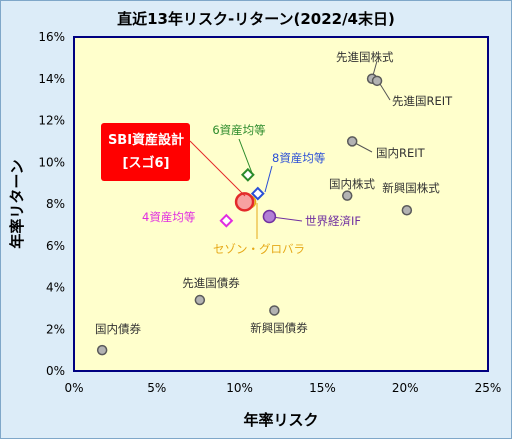 The width and height of the screenshot is (512, 439). Describe the element at coordinates (55, 246) in the screenshot. I see `y-tick-label: 6%` at that location.